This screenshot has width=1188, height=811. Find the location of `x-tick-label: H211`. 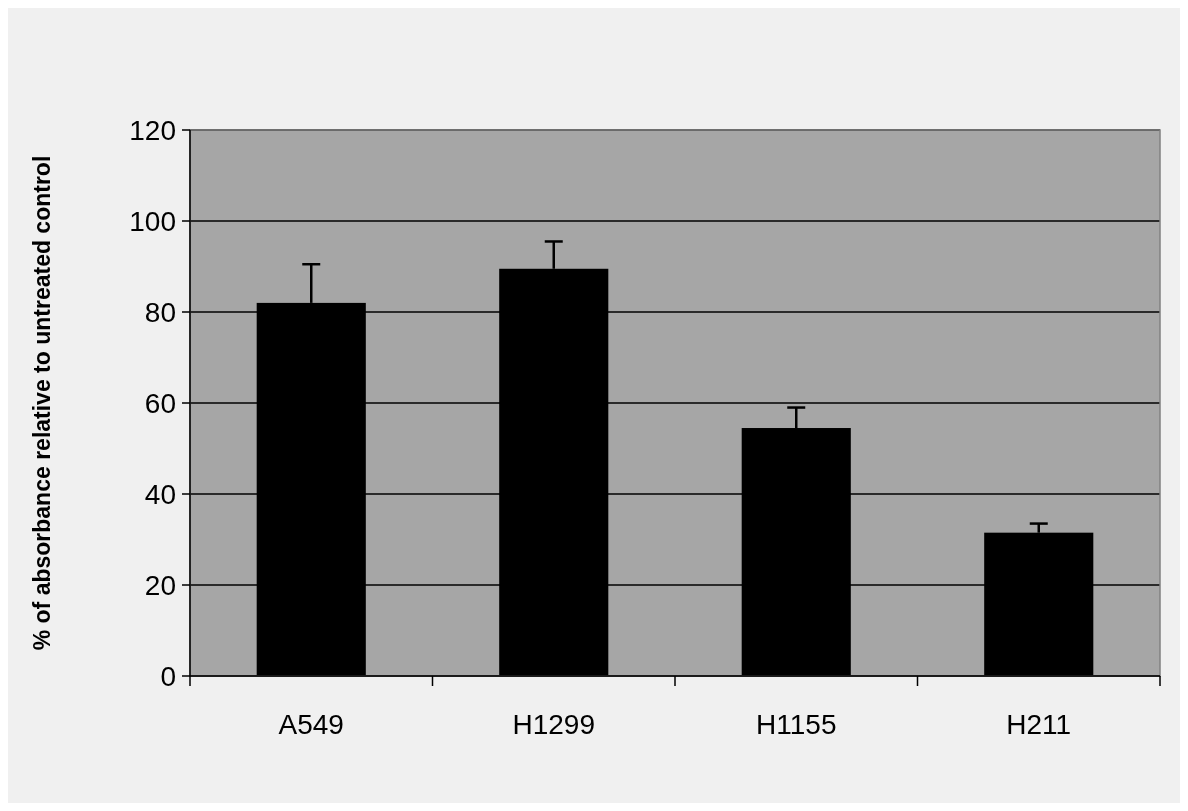

x-tick-label: H211 is located at coordinates (1039, 724).